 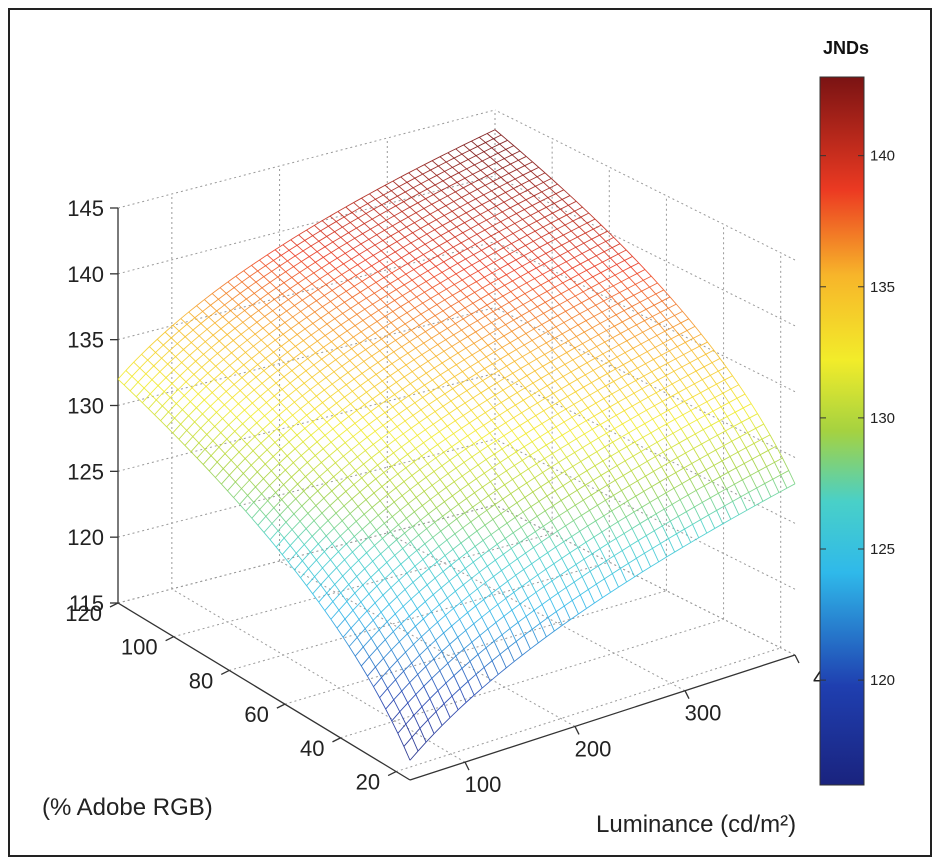 I want to click on colorbar-gradient, so click(x=842, y=431).